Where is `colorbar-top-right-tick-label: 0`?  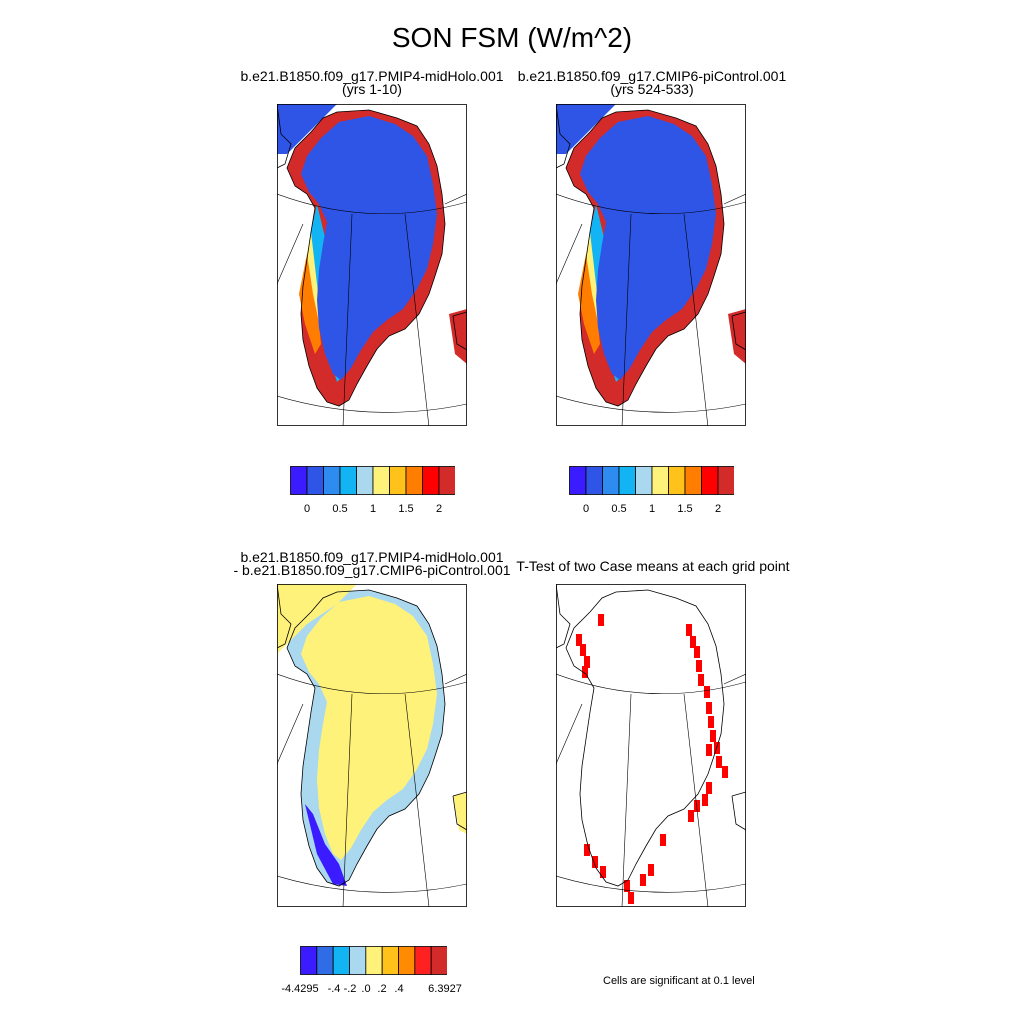 colorbar-top-right-tick-label: 0 is located at coordinates (586, 509).